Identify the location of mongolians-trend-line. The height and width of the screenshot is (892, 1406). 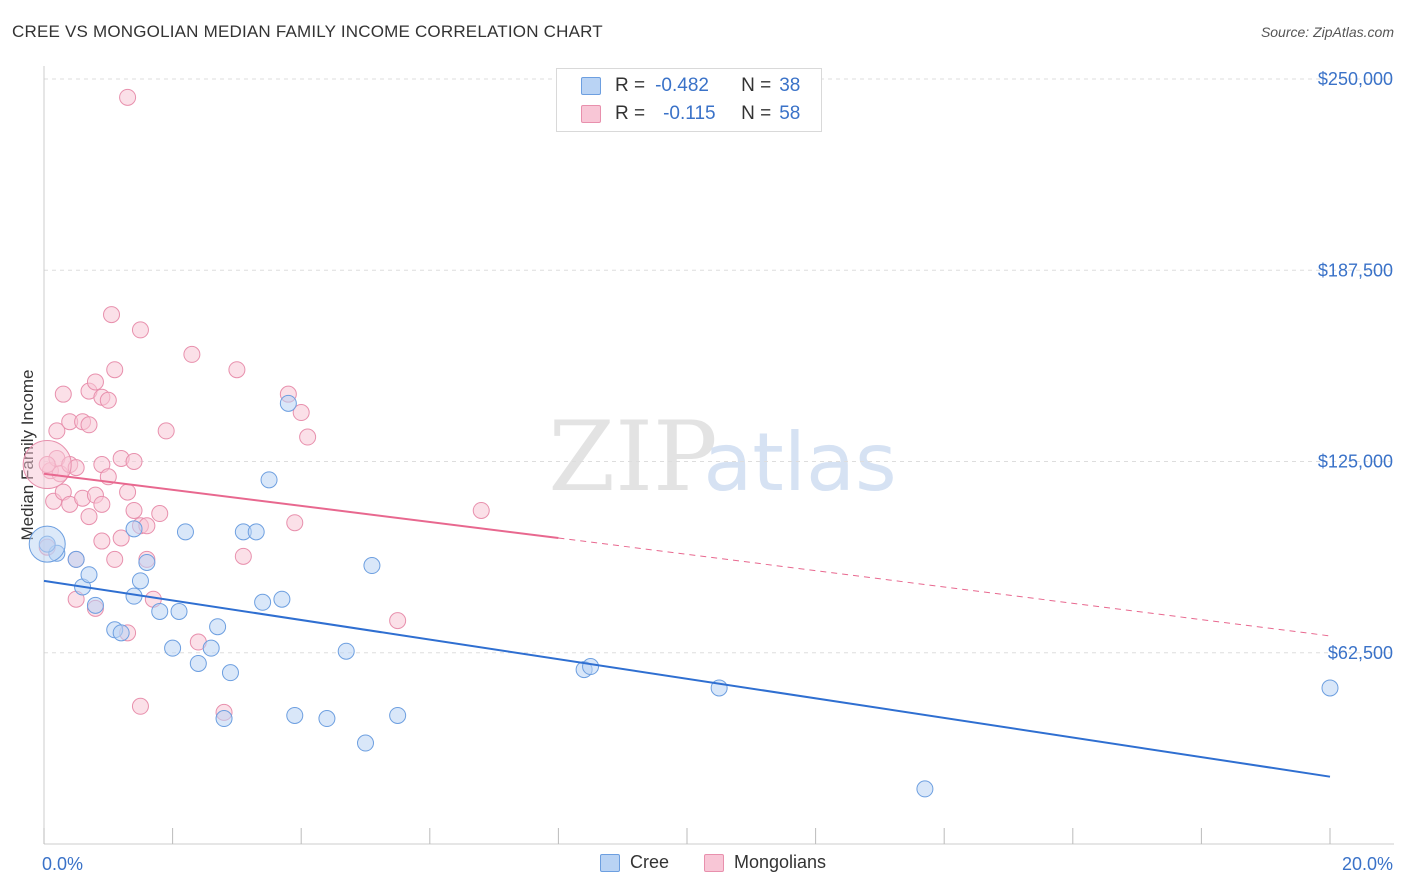
(301, 505).